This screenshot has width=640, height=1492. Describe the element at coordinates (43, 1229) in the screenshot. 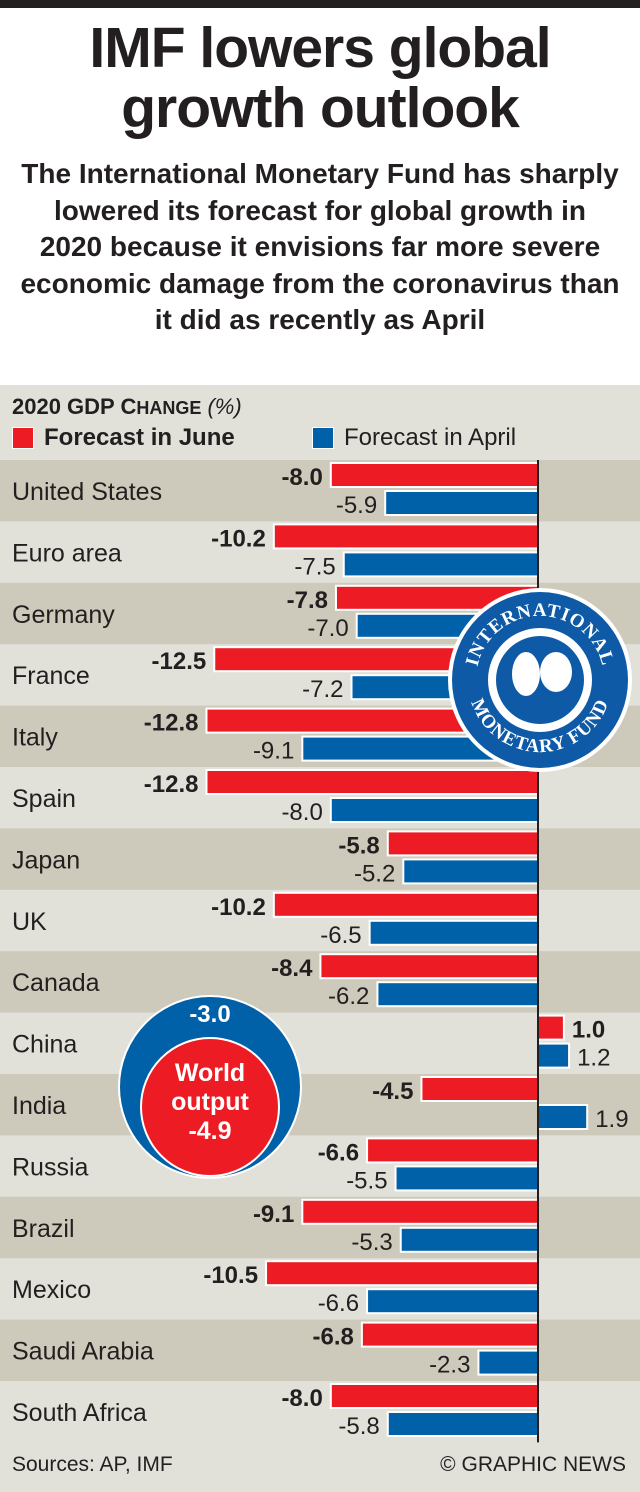

I see `category-label: Brazil` at that location.